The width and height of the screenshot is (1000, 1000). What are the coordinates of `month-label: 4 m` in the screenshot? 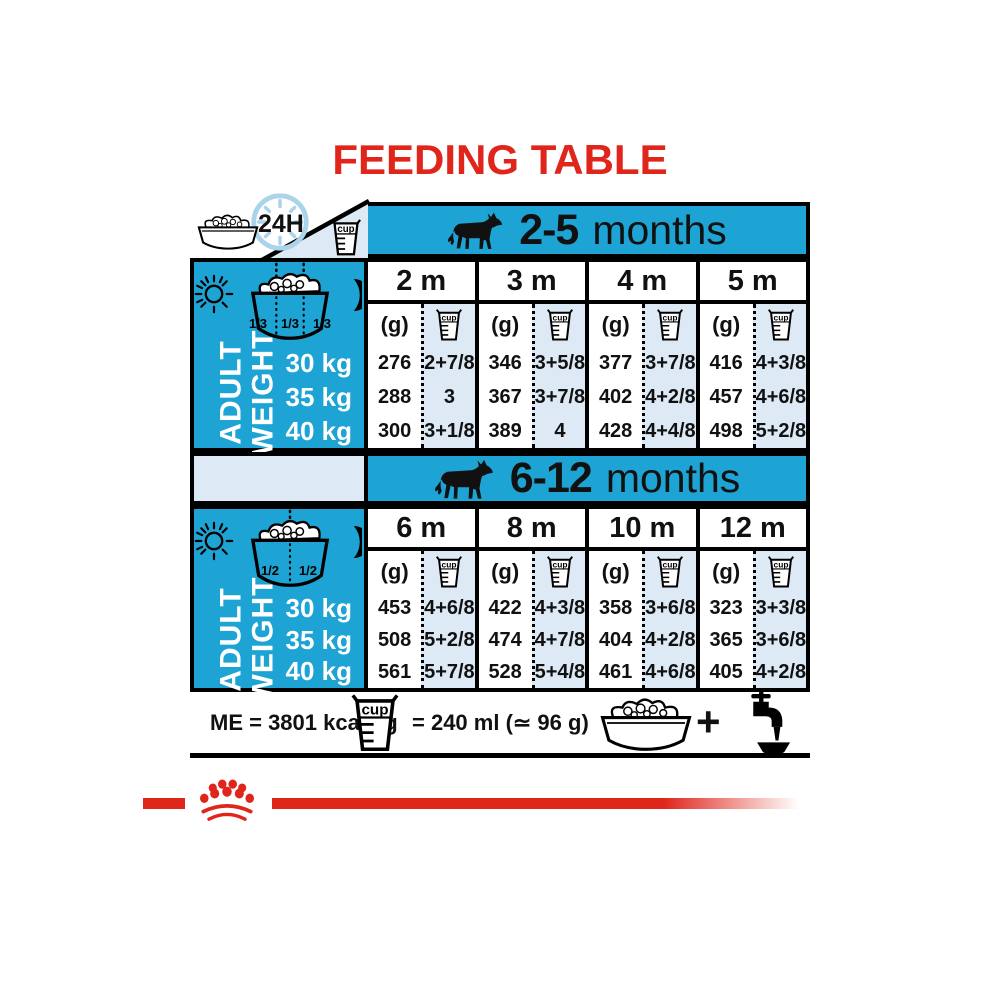 It's located at (642, 283).